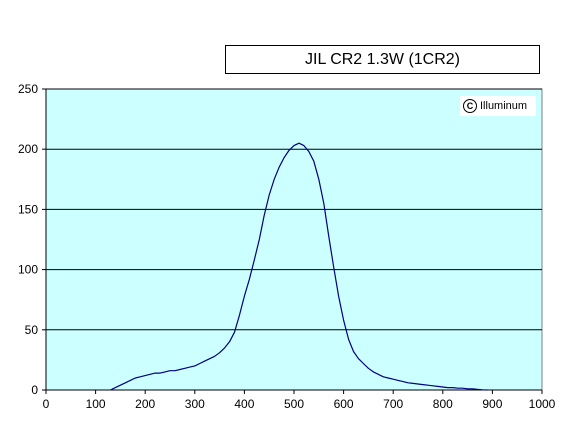  Describe the element at coordinates (244, 404) in the screenshot. I see `x-tick-label: 400` at that location.